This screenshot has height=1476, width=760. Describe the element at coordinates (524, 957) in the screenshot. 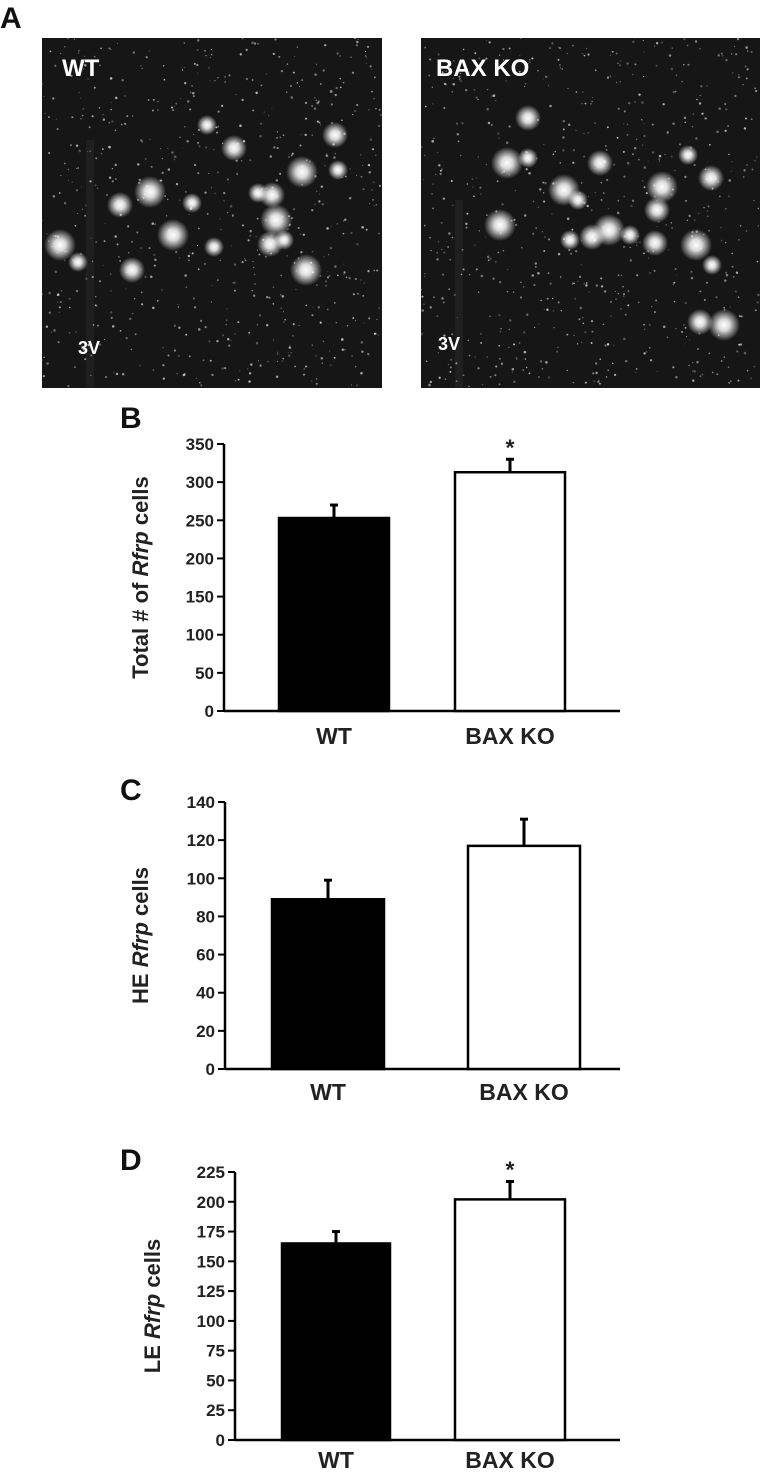

I see `bar` at that location.